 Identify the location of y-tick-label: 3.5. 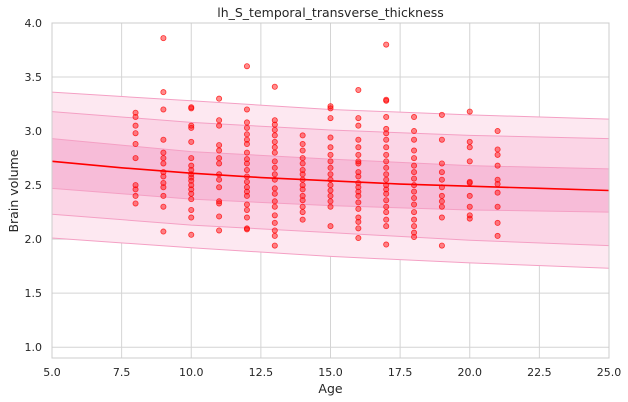
(34, 77).